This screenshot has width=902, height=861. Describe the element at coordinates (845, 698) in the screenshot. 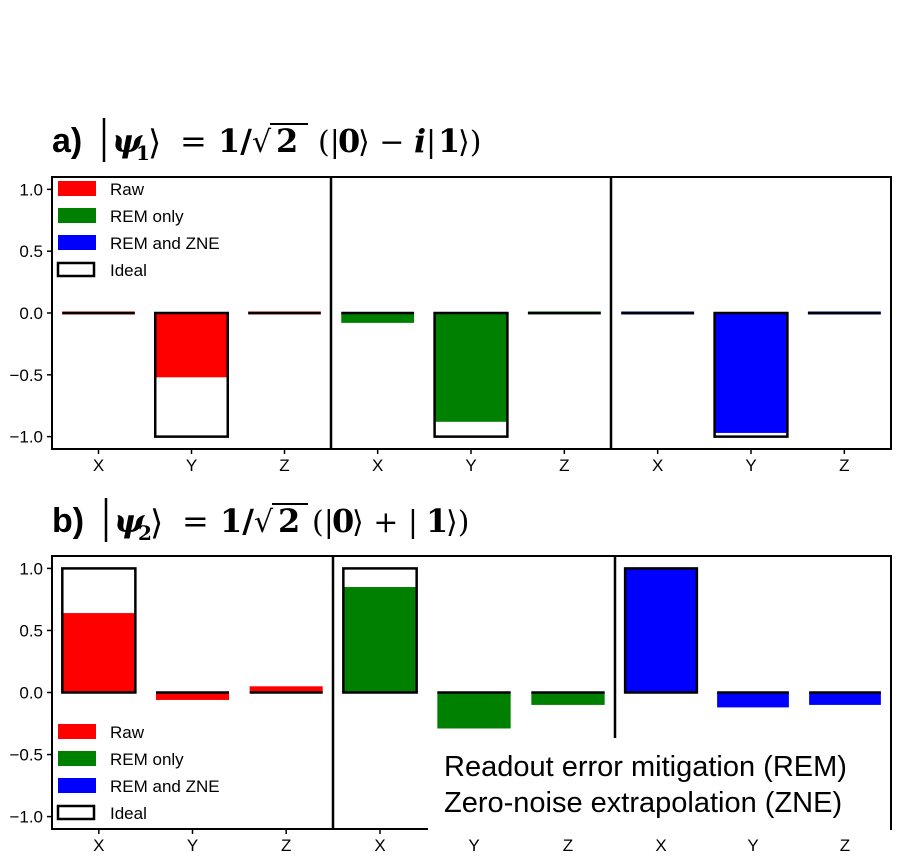

I see `bar-rem_zne-Z` at that location.